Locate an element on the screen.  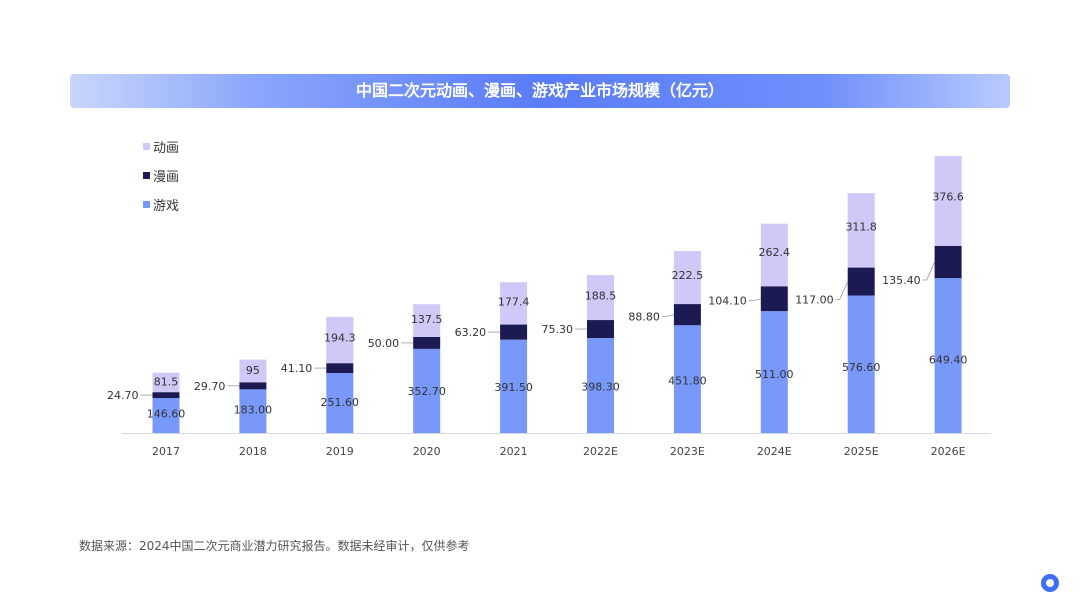
legend: 动画 漫画 游戏 is located at coordinates (161, 175).